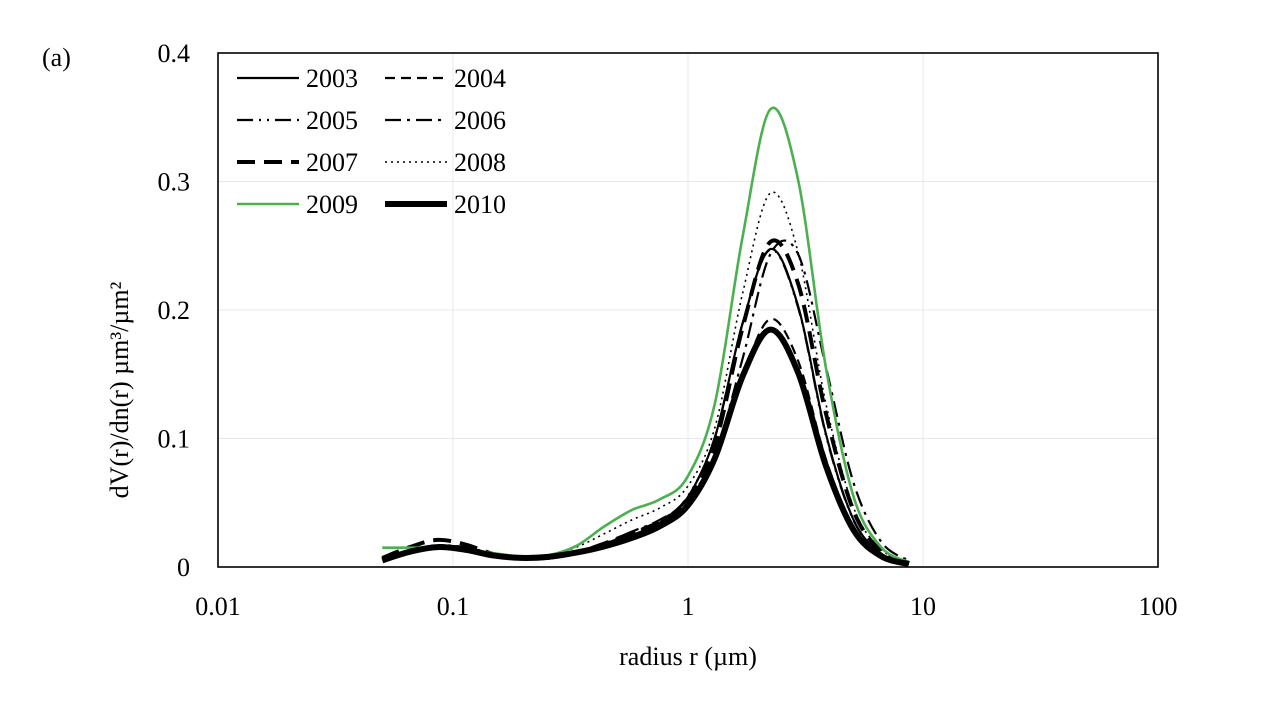 Image resolution: width=1274 pixels, height=708 pixels. What do you see at coordinates (218, 606) in the screenshot?
I see `x-tick-label: 0.01` at bounding box center [218, 606].